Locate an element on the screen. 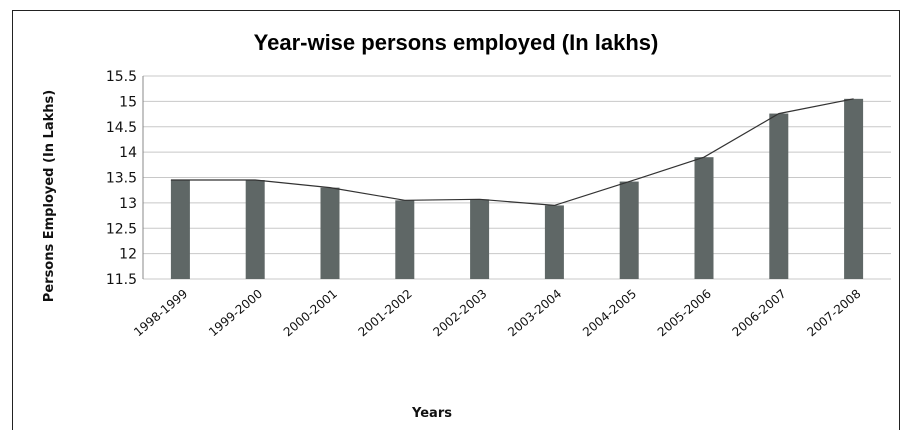 The height and width of the screenshot is (430, 912). y-tick-label: 12 is located at coordinates (128, 255).